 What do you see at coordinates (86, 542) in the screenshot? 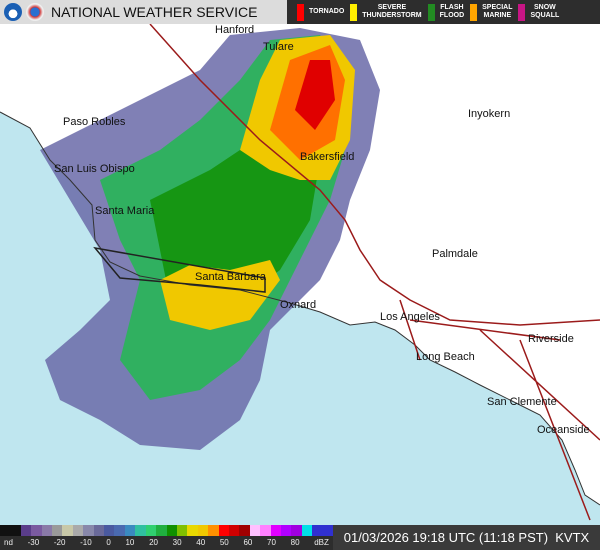
I see `scale-tick: -10` at bounding box center [86, 542].